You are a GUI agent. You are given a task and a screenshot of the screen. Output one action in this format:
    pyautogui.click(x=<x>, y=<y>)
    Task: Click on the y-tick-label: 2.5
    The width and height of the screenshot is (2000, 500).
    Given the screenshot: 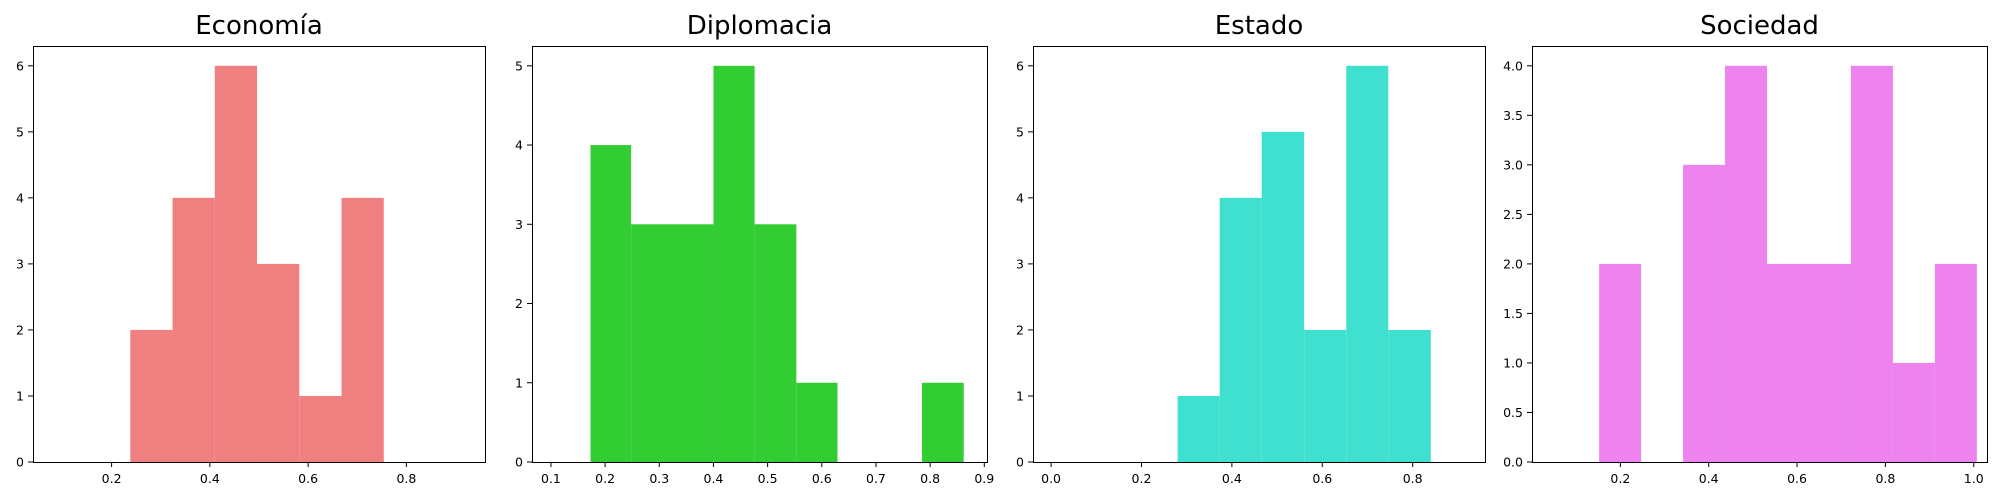 What is the action you would take?
    pyautogui.click(x=1513, y=214)
    